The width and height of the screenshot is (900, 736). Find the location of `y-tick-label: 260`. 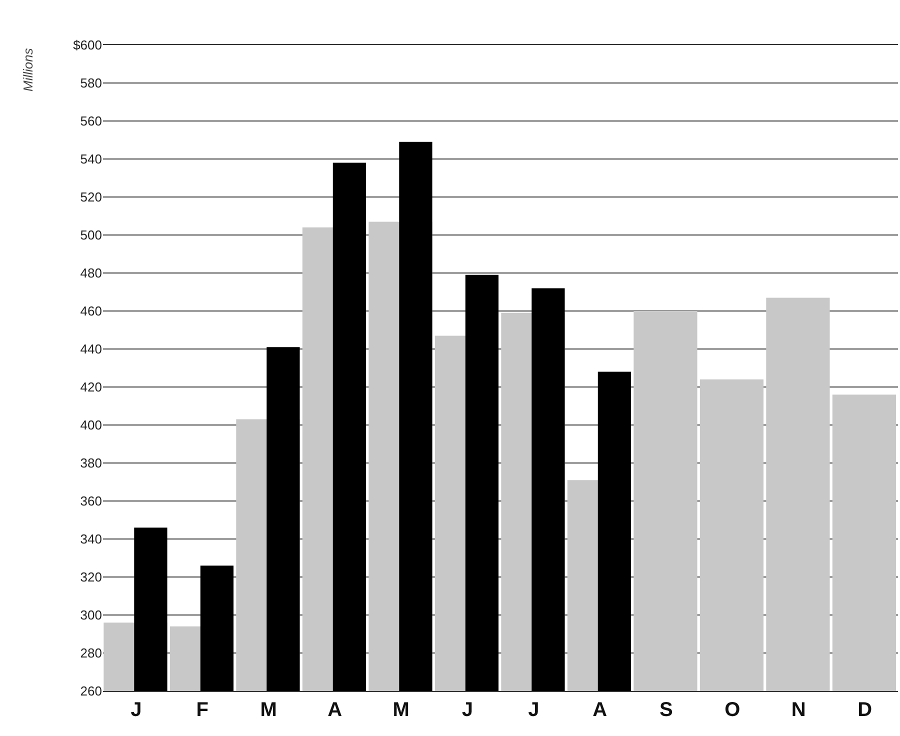

y-tick-label: 260 is located at coordinates (91, 691).